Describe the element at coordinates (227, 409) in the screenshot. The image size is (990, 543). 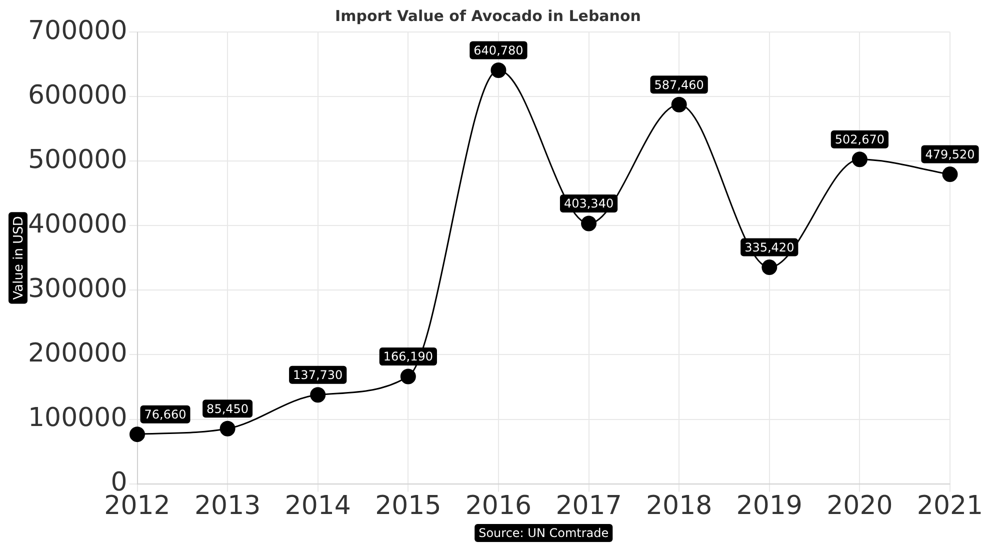
I see `data-label: 85,450` at that location.